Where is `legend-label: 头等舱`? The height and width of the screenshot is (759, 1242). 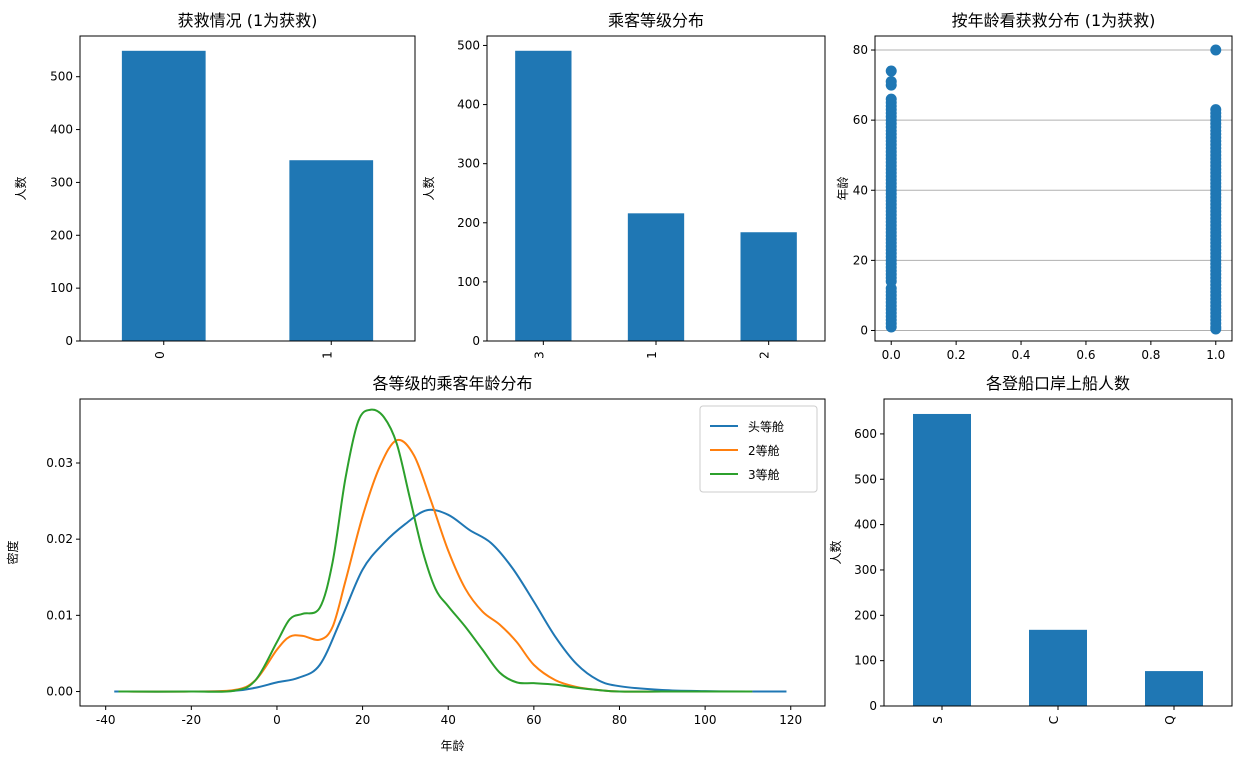
legend-label: 头等舱 is located at coordinates (766, 427).